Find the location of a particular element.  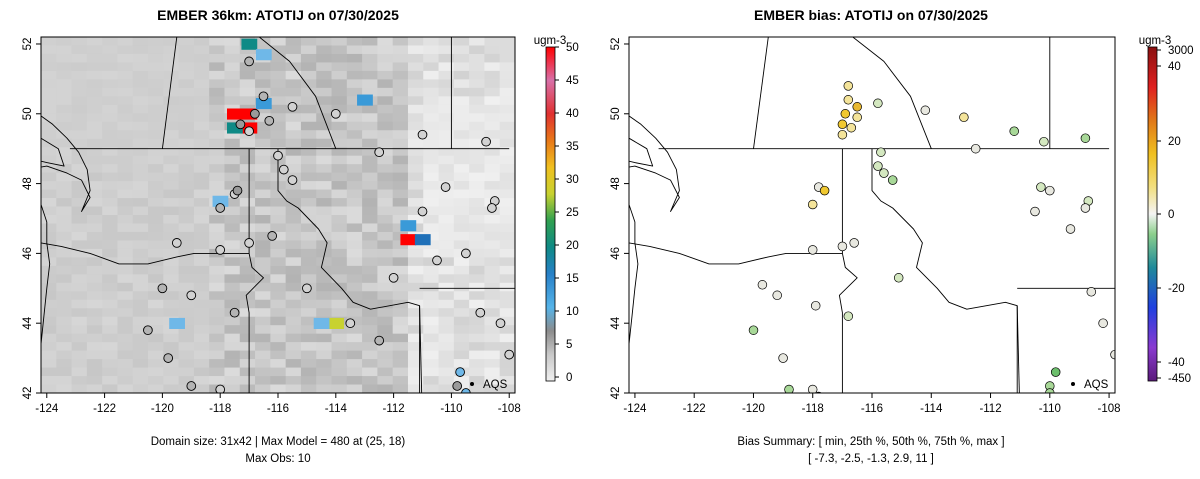

state-border is located at coordinates (761, 93).